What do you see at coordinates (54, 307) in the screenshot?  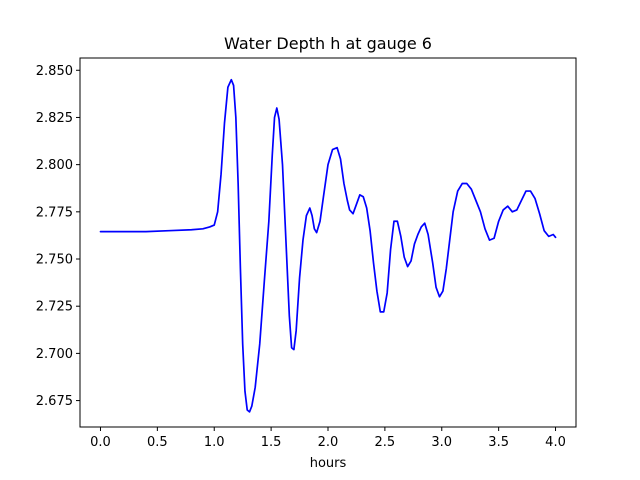 I see `y-tick-label: 2.725` at bounding box center [54, 307].